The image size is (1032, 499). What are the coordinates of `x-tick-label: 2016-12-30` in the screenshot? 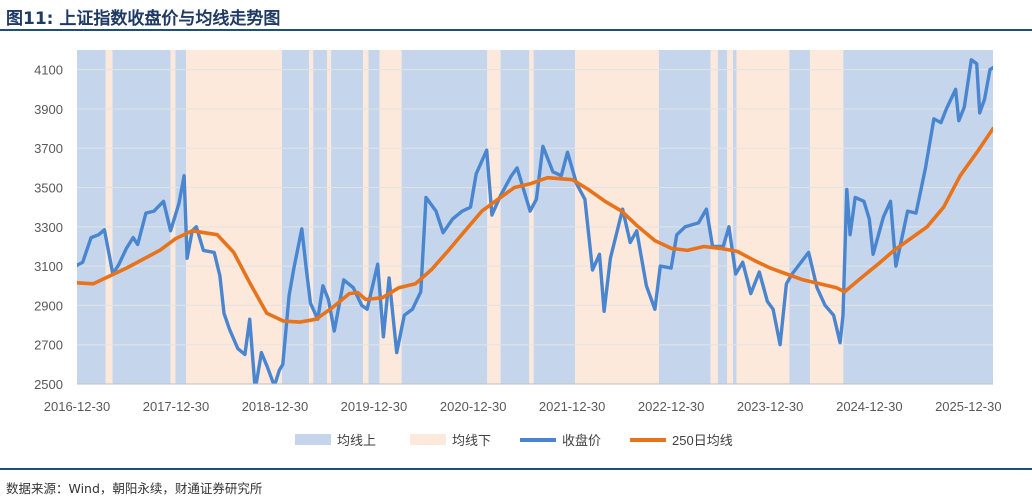 It's located at (77, 406).